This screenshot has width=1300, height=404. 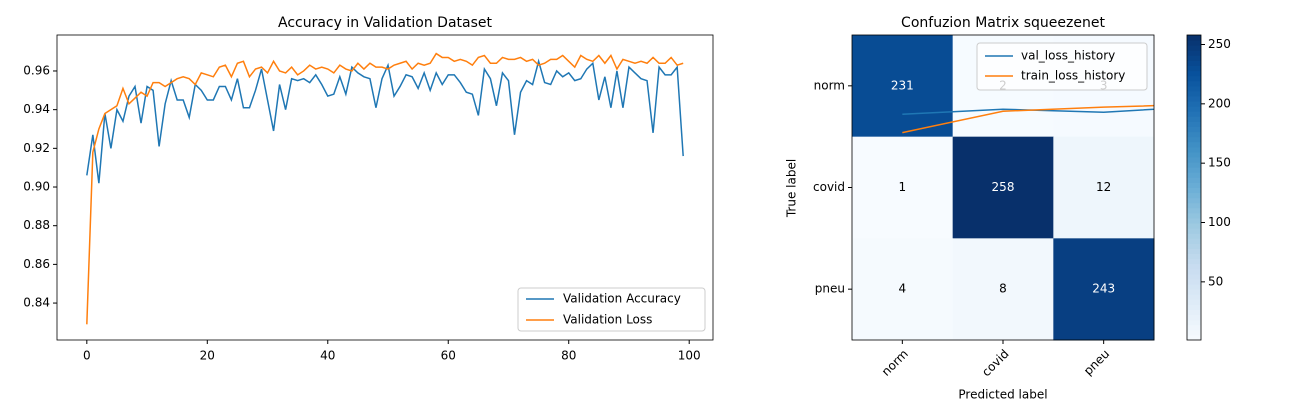 I want to click on cell-label: 243, so click(x=1103, y=289).